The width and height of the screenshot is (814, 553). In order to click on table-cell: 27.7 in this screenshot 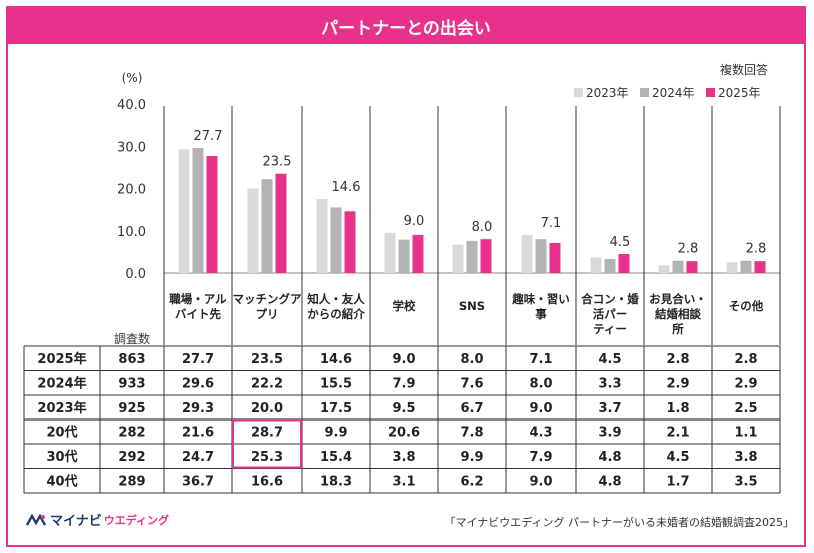, I will do `click(198, 359)`.